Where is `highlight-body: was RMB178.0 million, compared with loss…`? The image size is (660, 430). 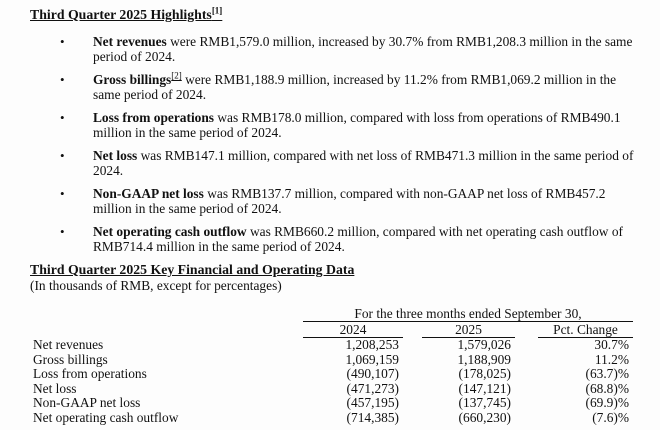 highlight-body: was RMB178.0 million, compared with loss… is located at coordinates (357, 125).